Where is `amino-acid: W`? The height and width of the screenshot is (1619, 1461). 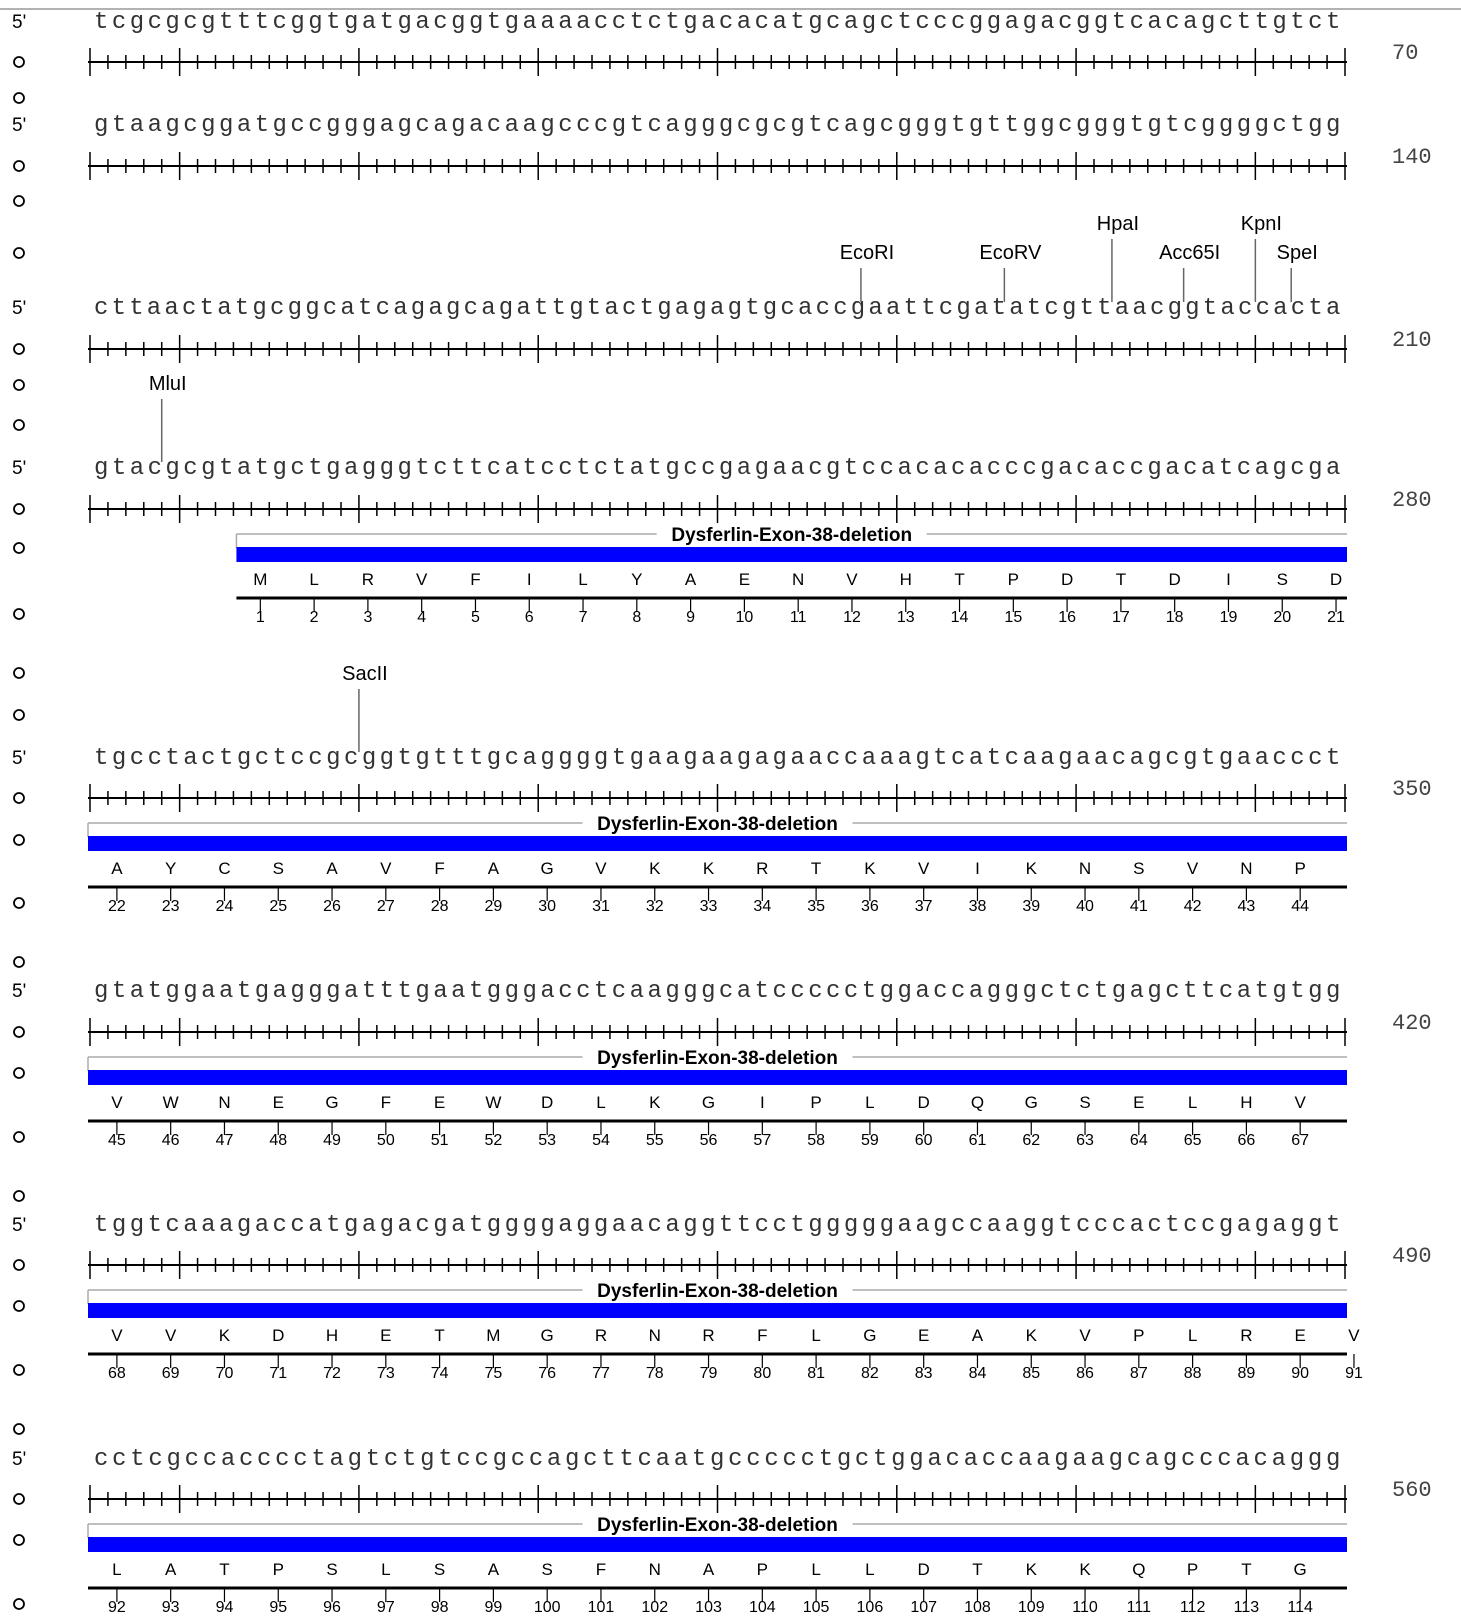
amino-acid: W is located at coordinates (493, 1102).